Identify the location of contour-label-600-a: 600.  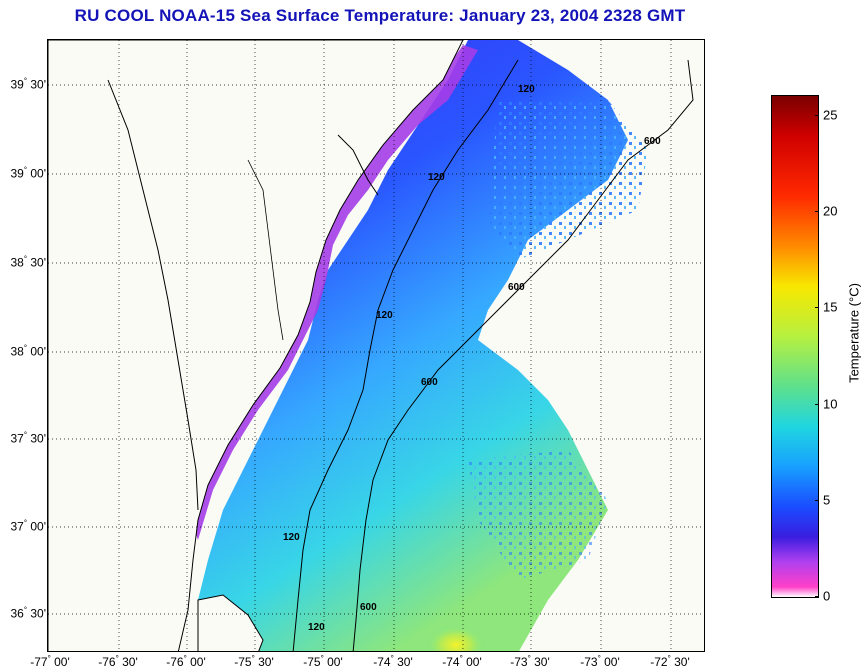
(652, 141).